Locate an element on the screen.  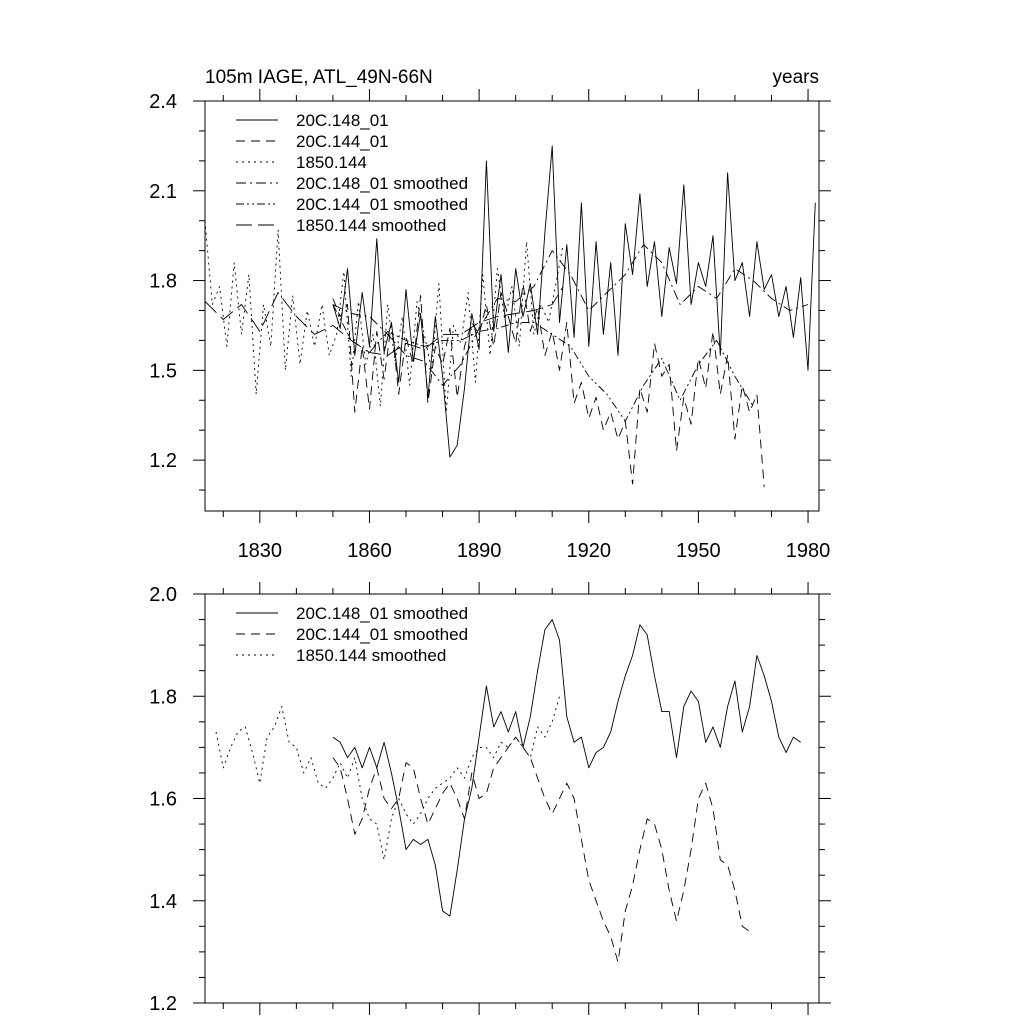
bottom-y-tick-label: 1.4 is located at coordinates (163, 902).